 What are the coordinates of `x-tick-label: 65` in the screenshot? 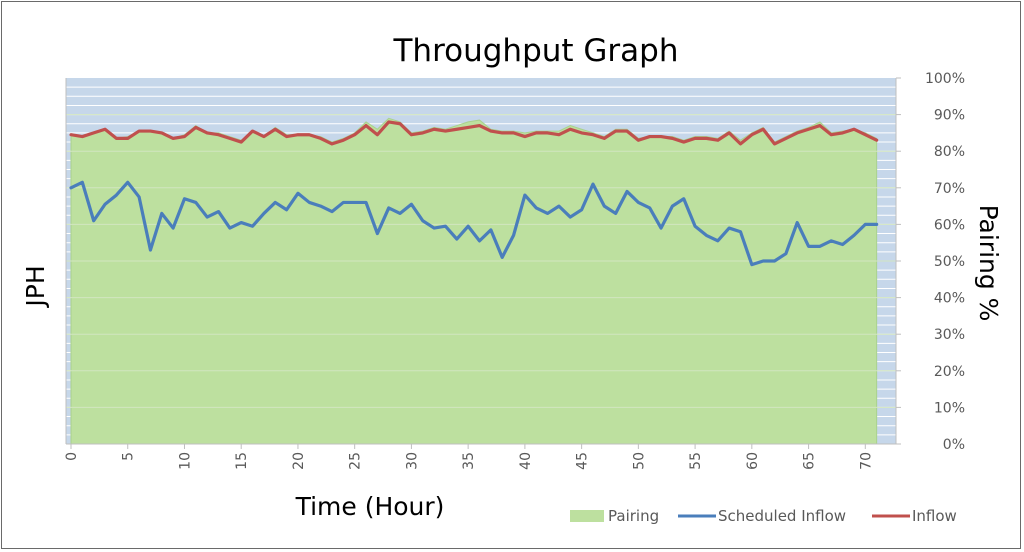 It's located at (810, 461).